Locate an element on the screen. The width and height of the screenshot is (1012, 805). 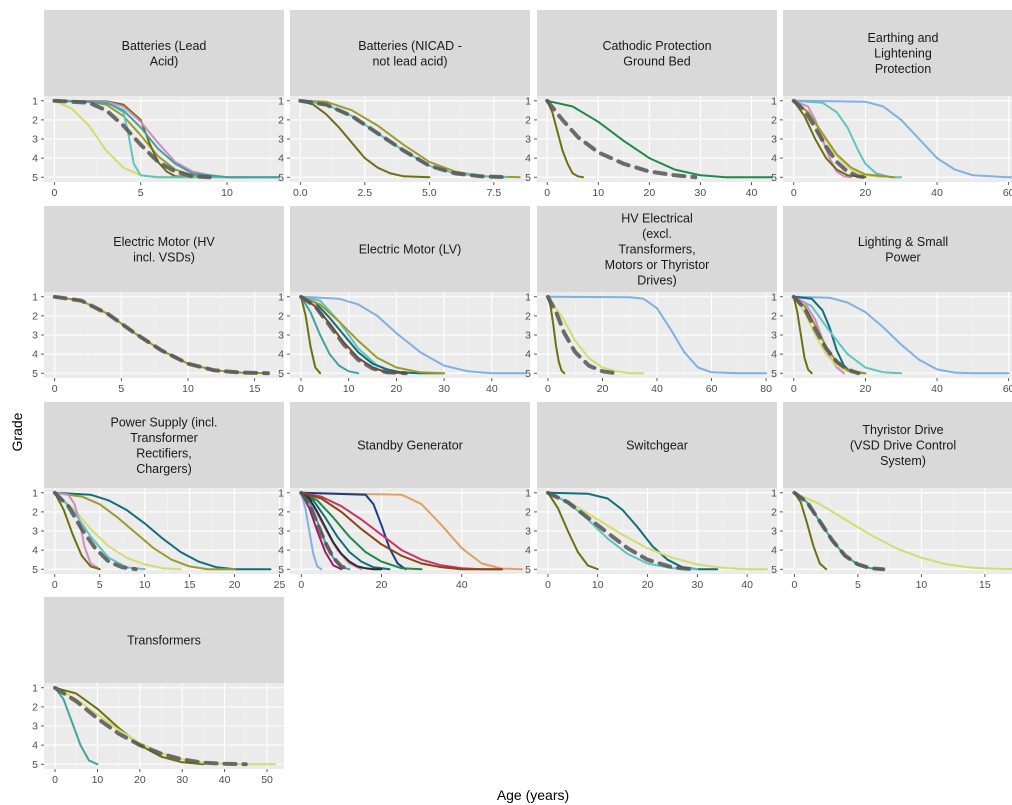
facet-title: Cathodic Protection is located at coordinates (656, 46).